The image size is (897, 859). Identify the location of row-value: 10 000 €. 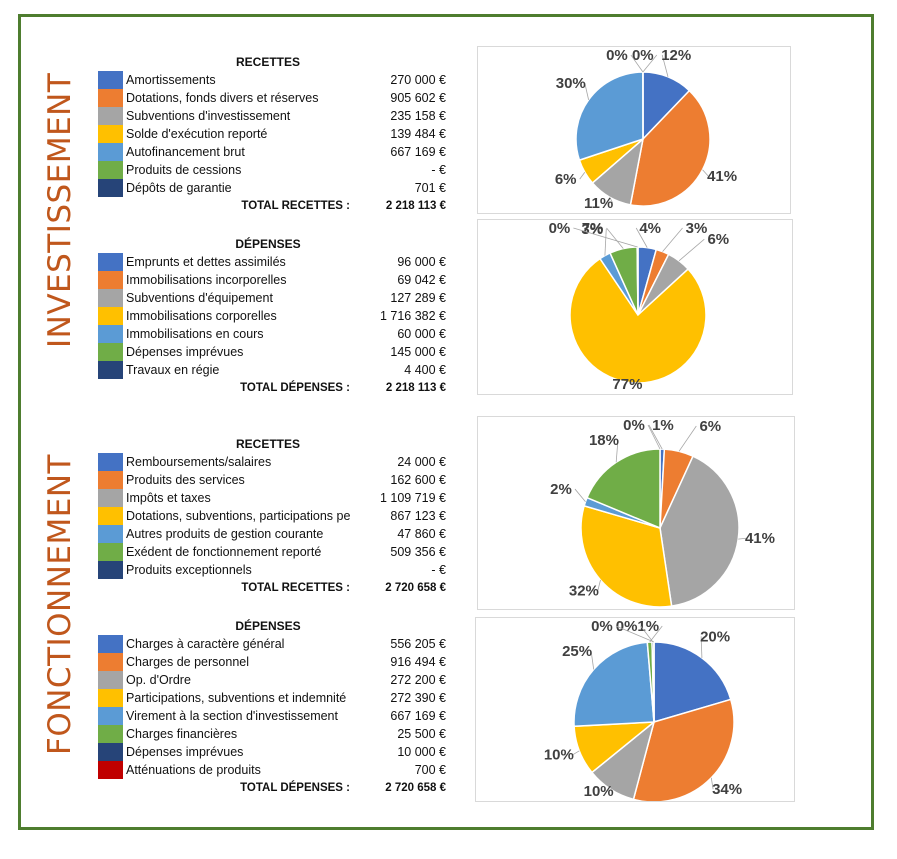
(421, 752).